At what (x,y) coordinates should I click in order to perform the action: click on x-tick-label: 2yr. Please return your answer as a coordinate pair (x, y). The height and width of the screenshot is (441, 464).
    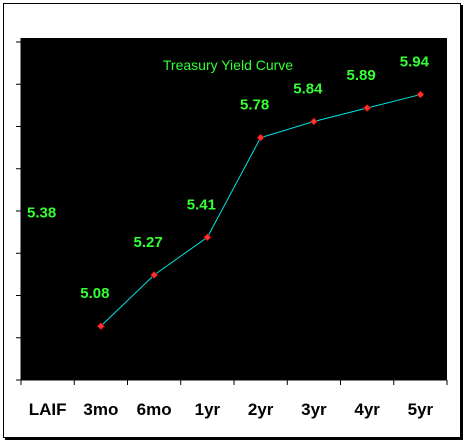
    Looking at the image, I should click on (261, 409).